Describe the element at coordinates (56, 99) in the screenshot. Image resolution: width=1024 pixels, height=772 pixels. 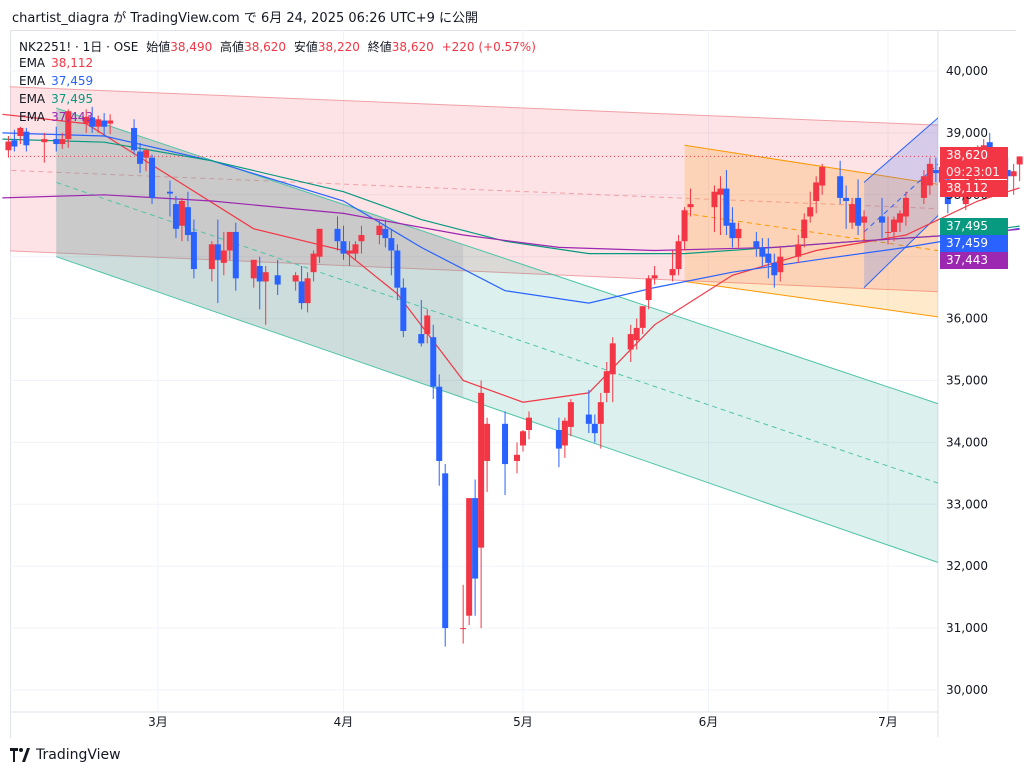
I see `ema-legend-3: EMA 37,495` at that location.